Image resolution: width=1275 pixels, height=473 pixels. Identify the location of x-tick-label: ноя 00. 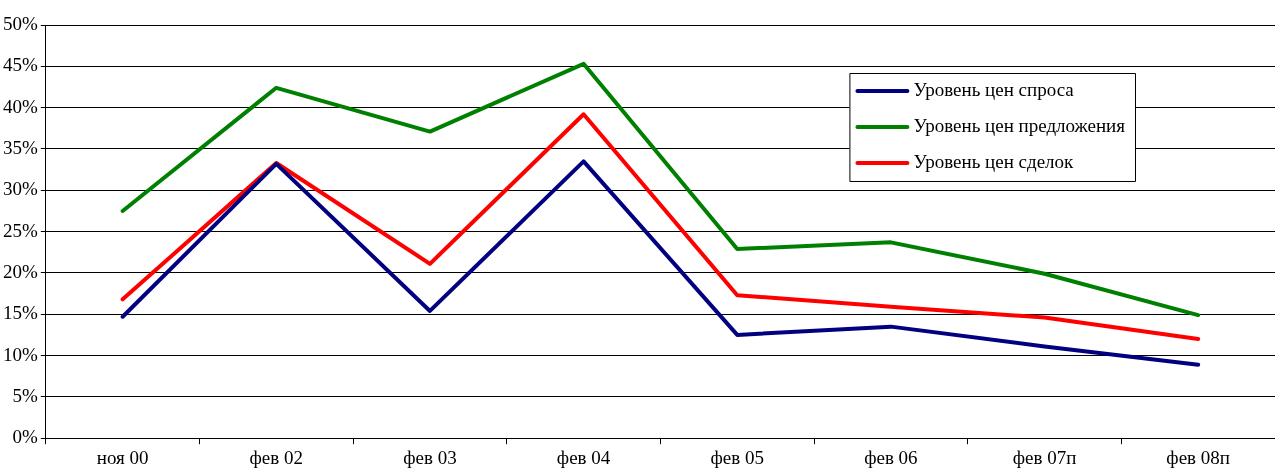
(122, 457).